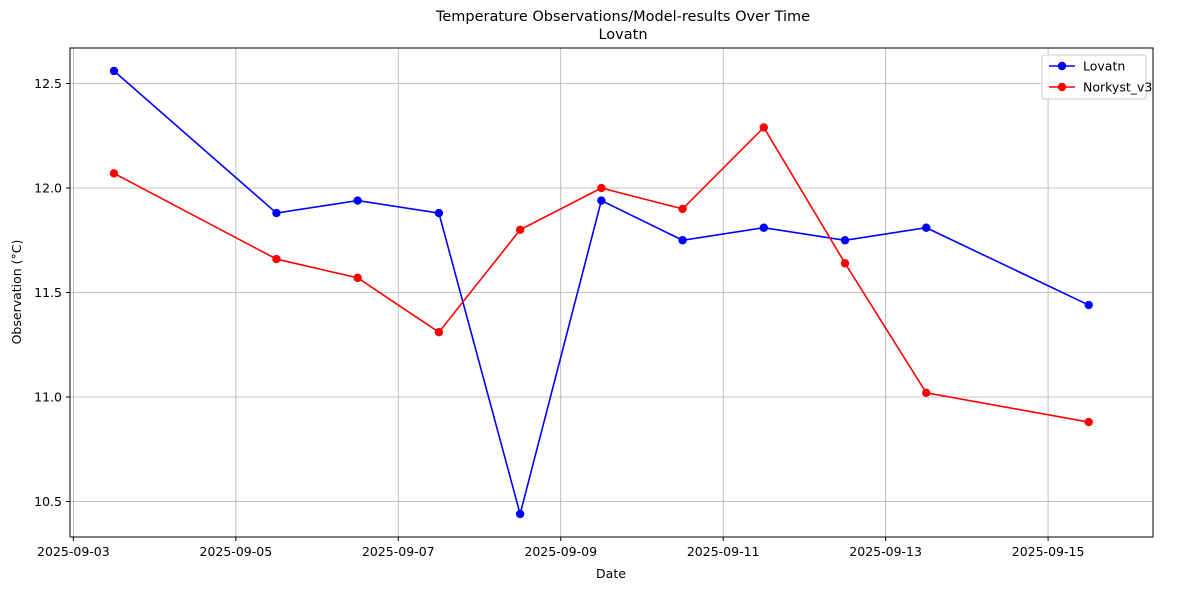  I want to click on x-tick-label: 2025-09-05, so click(236, 551).